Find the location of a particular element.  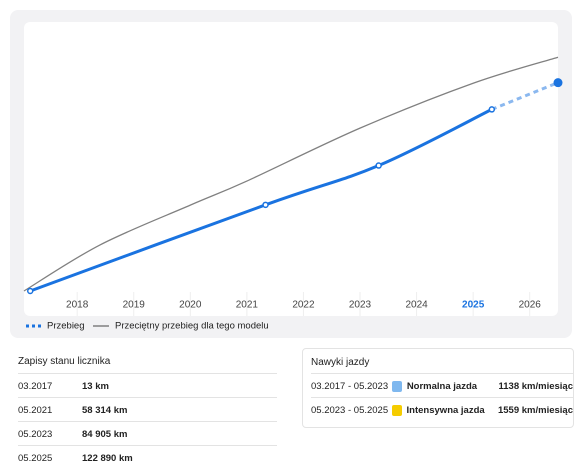

habit-label: Normalna jazda is located at coordinates (442, 386).